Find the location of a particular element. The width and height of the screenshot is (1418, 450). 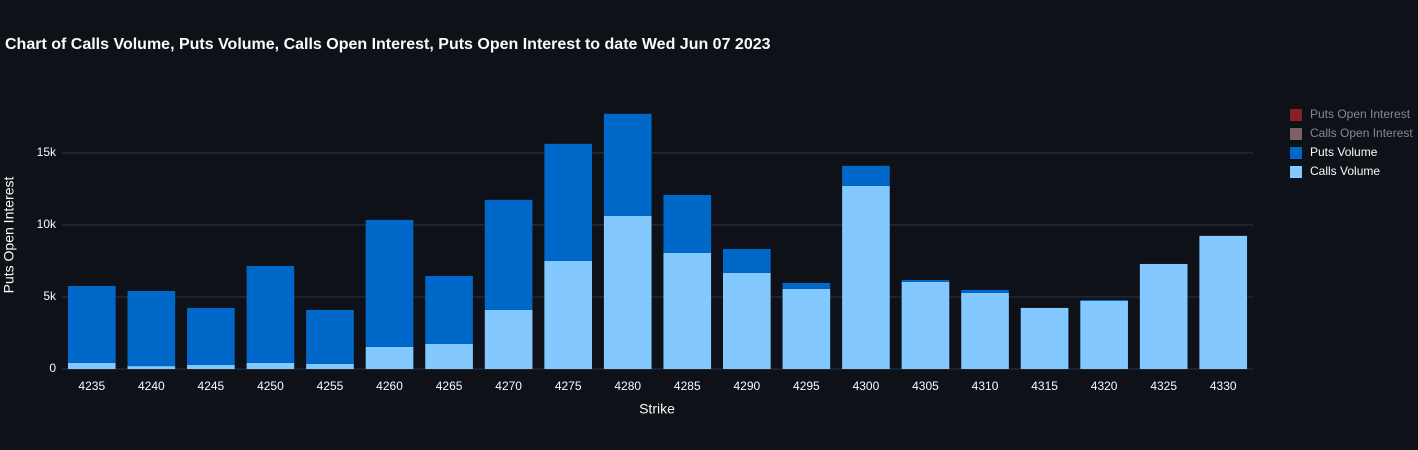

x-tick-label: 4295 is located at coordinates (806, 386).